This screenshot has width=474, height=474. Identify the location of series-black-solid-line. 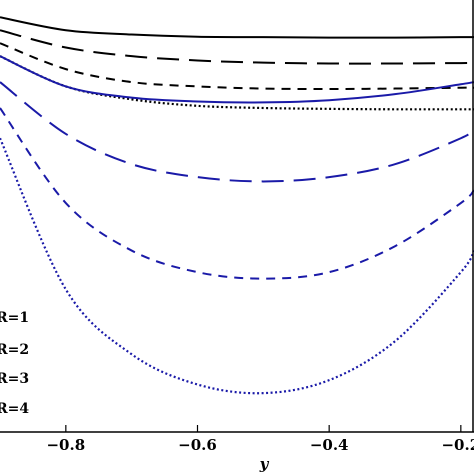
(237, 27).